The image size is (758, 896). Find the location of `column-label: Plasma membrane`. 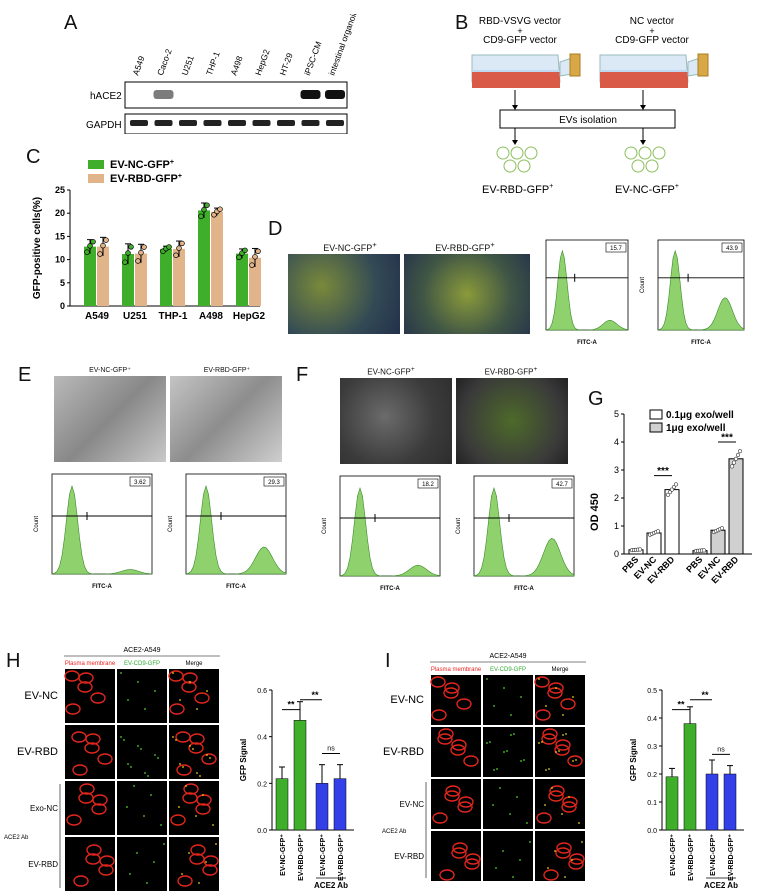

column-label: Plasma membrane is located at coordinates (456, 670).